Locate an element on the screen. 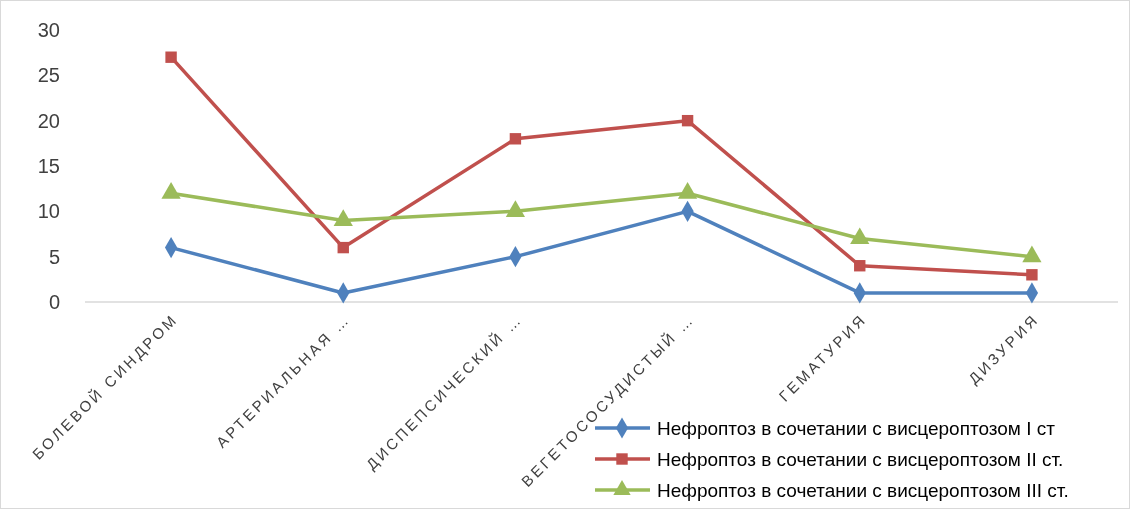 Image resolution: width=1130 pixels, height=509 pixels. y-tick-label: 0 is located at coordinates (54, 302).